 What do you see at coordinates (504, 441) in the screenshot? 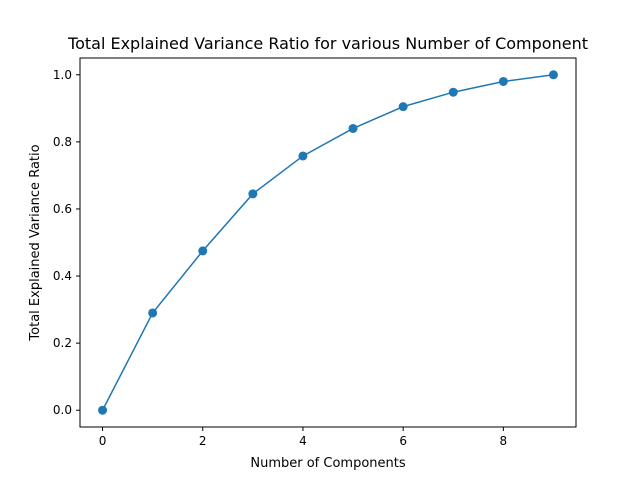
I see `x-tick-label: 8` at bounding box center [504, 441].